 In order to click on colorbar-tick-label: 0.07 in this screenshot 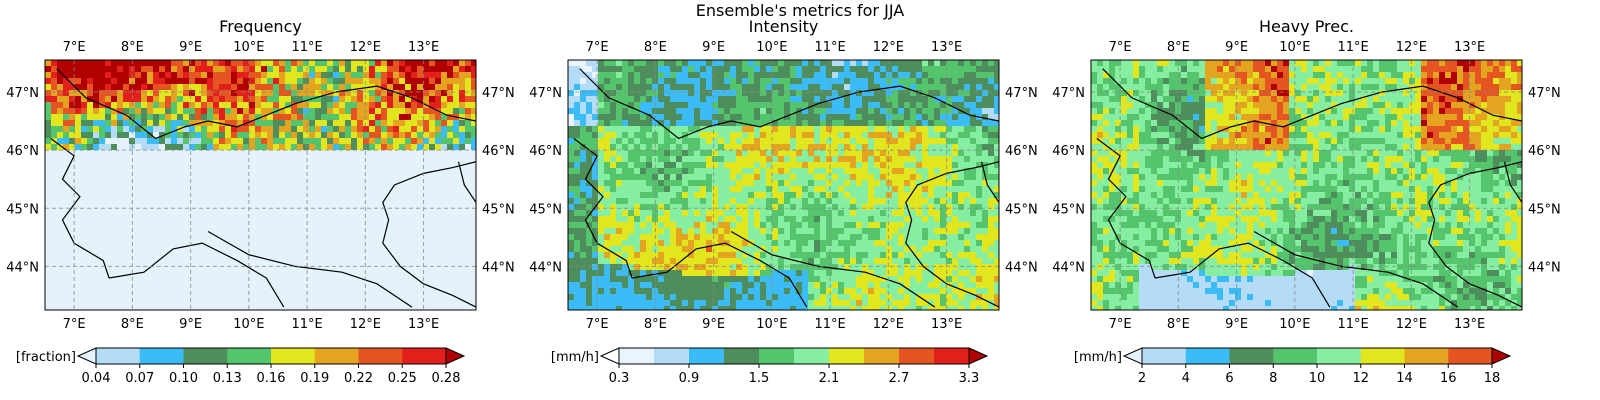, I will do `click(139, 378)`.